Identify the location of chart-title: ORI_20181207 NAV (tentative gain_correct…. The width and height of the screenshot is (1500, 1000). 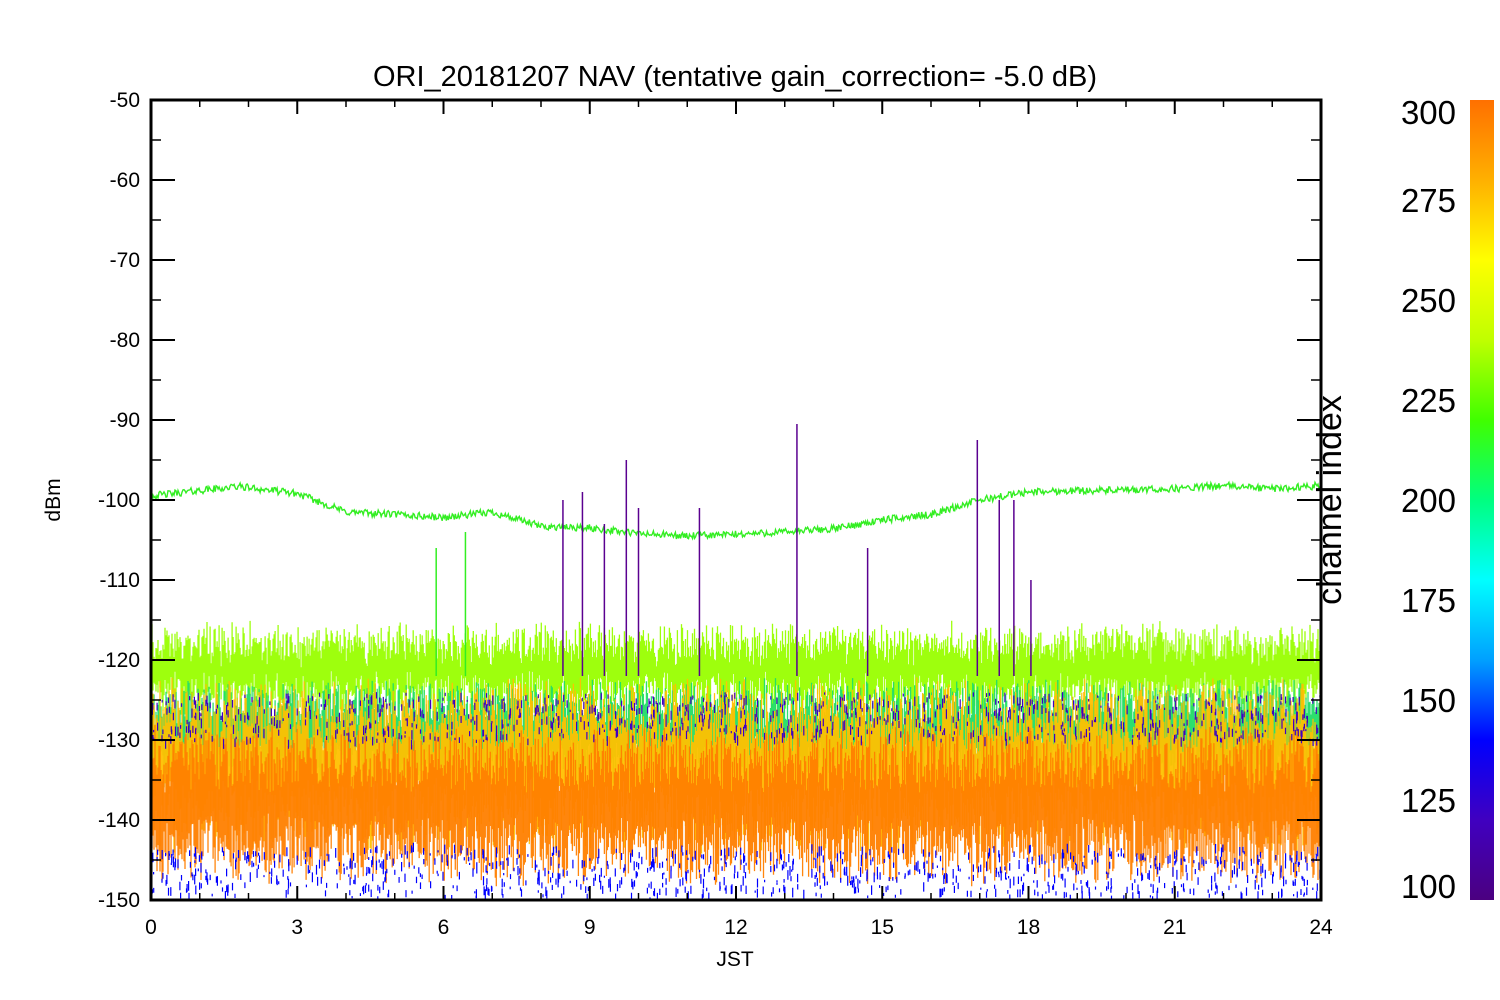
(735, 77).